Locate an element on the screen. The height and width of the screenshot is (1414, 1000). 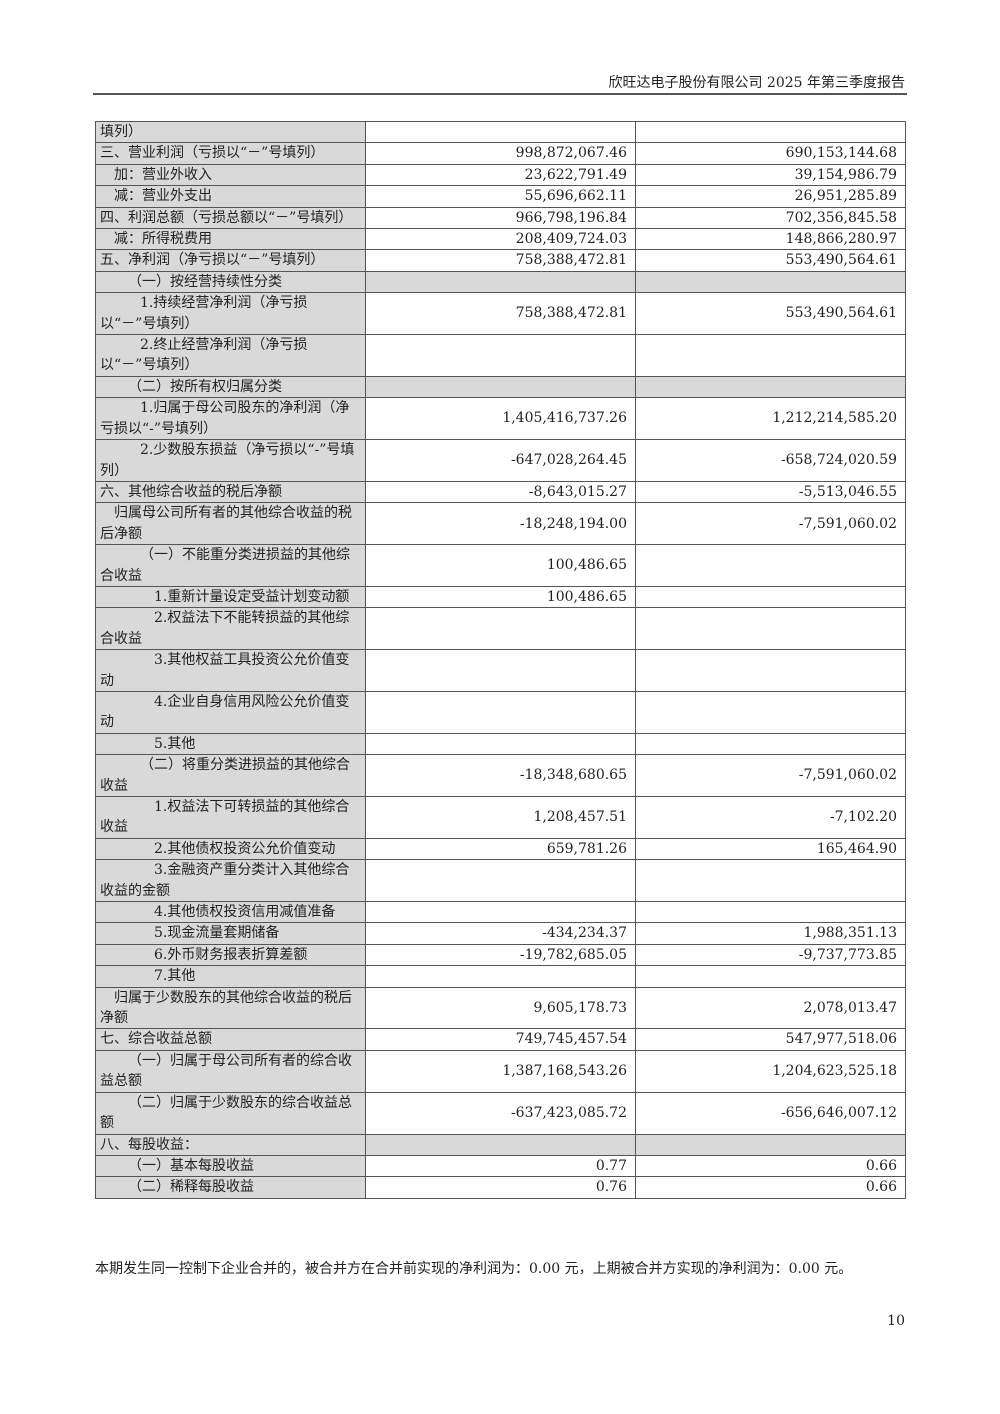
table-row: 填列） is located at coordinates (500, 132).